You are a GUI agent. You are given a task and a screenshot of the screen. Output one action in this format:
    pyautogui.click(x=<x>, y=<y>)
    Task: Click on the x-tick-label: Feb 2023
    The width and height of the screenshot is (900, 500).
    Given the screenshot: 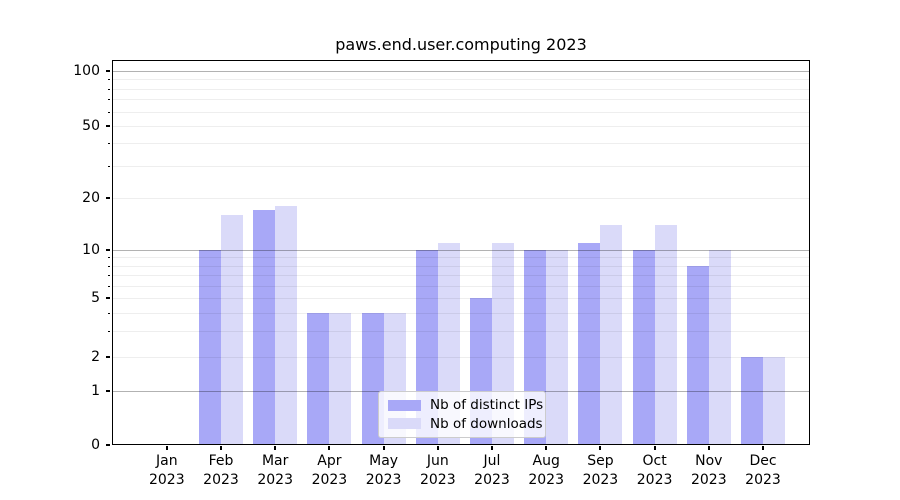 What is the action you would take?
    pyautogui.click(x=221, y=470)
    